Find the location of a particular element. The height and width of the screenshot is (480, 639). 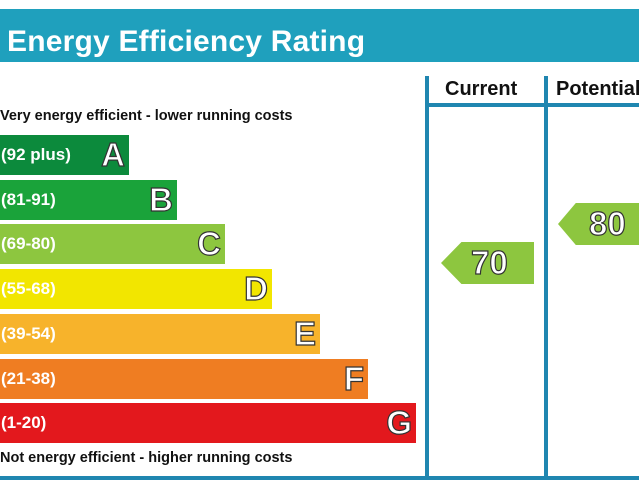

chart-title: Energy Efficiency Rating is located at coordinates (186, 41).